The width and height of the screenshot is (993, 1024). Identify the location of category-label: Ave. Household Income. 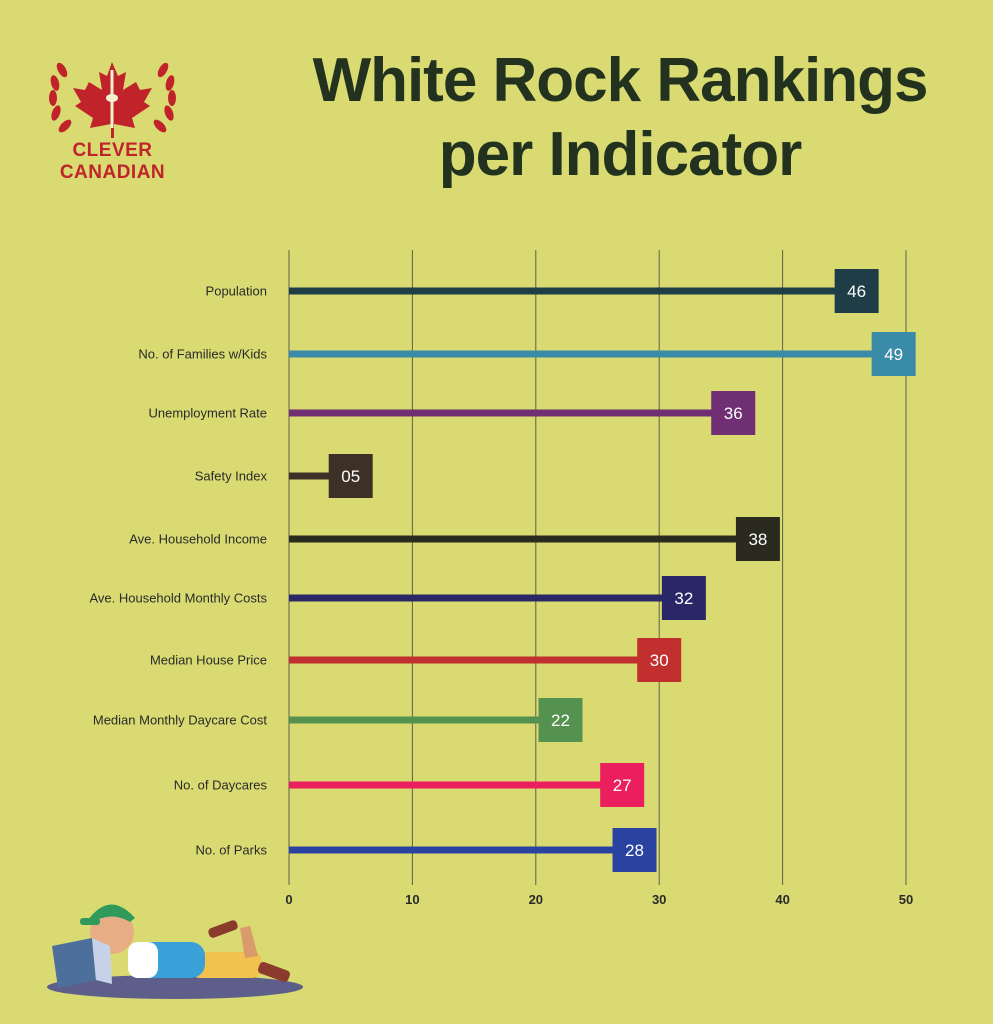
(198, 539).